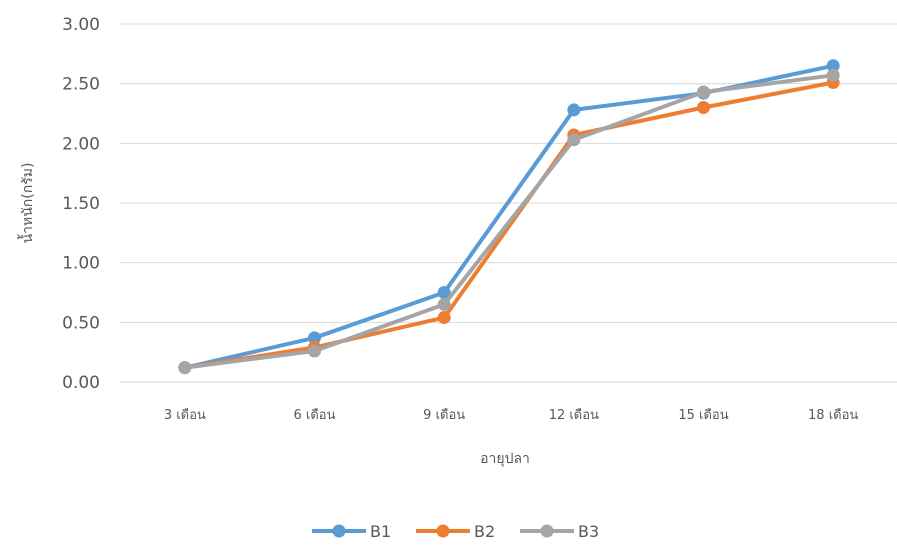 This screenshot has height=547, width=897. I want to click on x-tick-label: 12 เดือน, so click(574, 415).